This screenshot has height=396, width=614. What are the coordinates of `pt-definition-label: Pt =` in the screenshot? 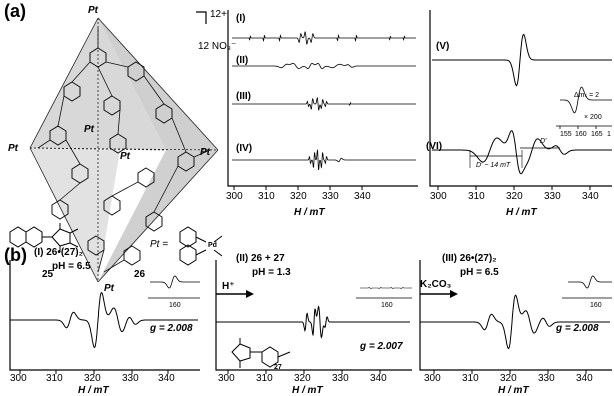 It's located at (159, 244).